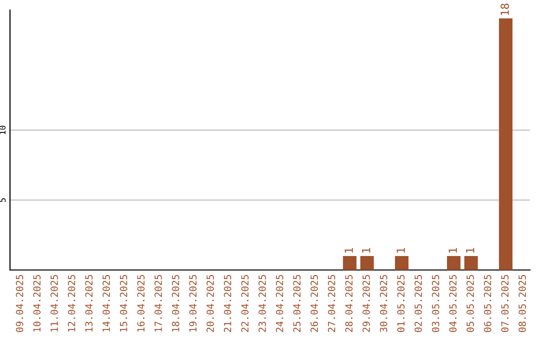 This screenshot has width=540, height=340. What do you see at coordinates (488, 303) in the screenshot?
I see `x-tick-label: 06.05.2025` at bounding box center [488, 303].